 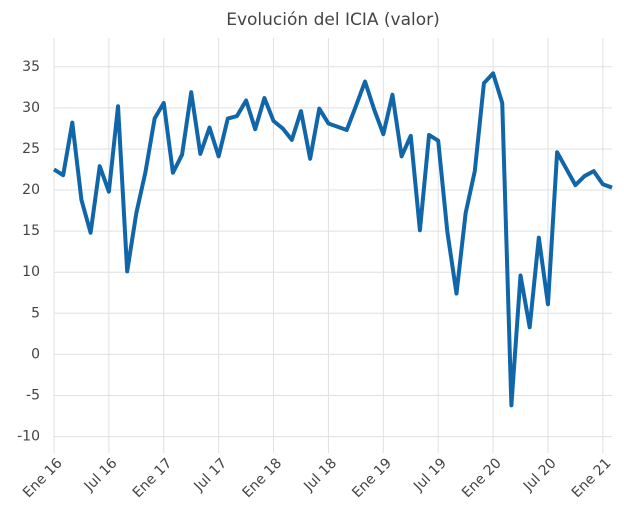 What do you see at coordinates (31, 67) in the screenshot?
I see `y-tick-label: 35` at bounding box center [31, 67].